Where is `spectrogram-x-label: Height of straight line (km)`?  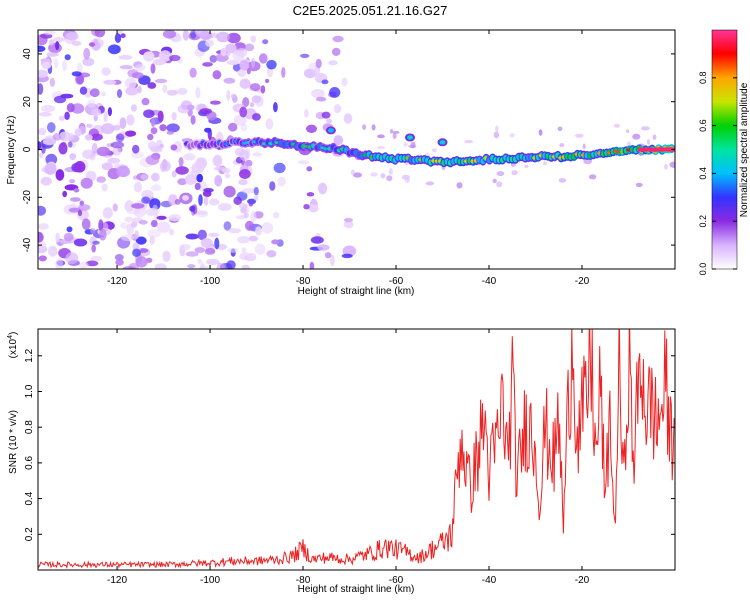
spectrogram-x-label: Height of straight line (km) is located at coordinates (356, 291).